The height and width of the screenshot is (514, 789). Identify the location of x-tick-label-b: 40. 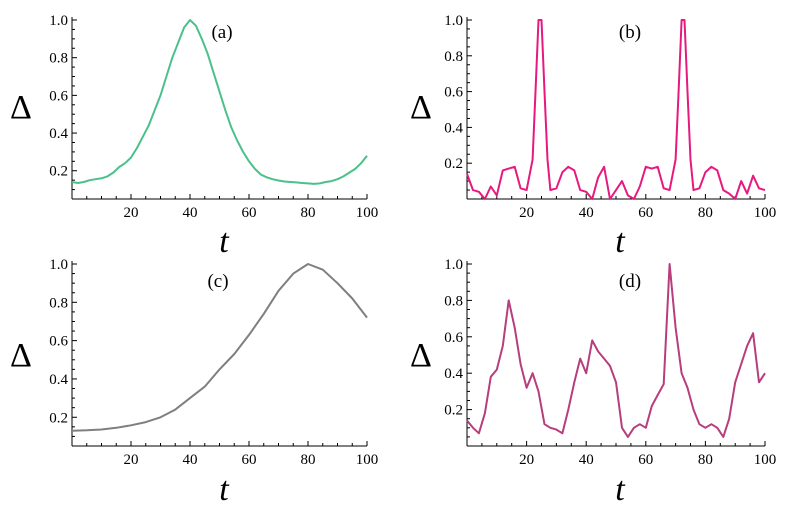
(586, 213).